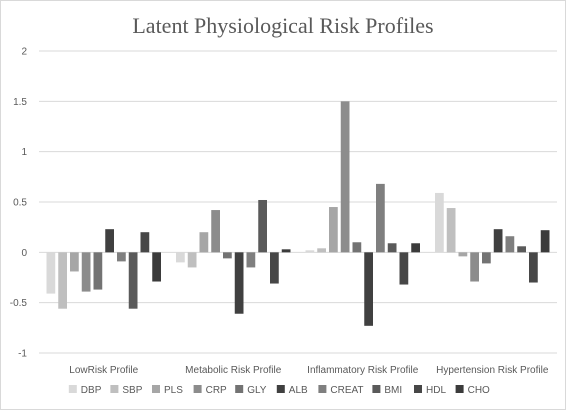  Describe the element at coordinates (346, 390) in the screenshot. I see `legend-label: CREAT` at that location.